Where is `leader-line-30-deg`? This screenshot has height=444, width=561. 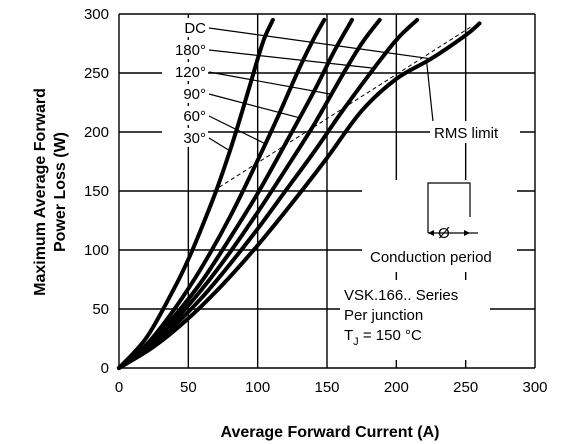
leader-line-30-deg is located at coordinates (219, 144).